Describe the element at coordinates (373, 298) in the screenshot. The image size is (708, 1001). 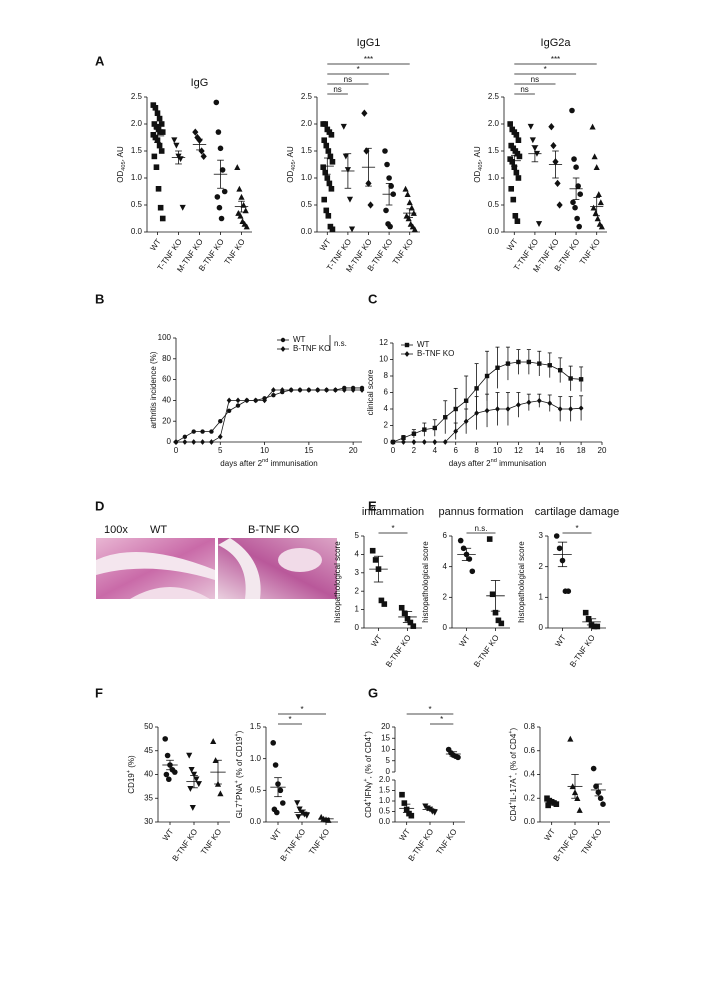
I see `panel-label: C` at that location.